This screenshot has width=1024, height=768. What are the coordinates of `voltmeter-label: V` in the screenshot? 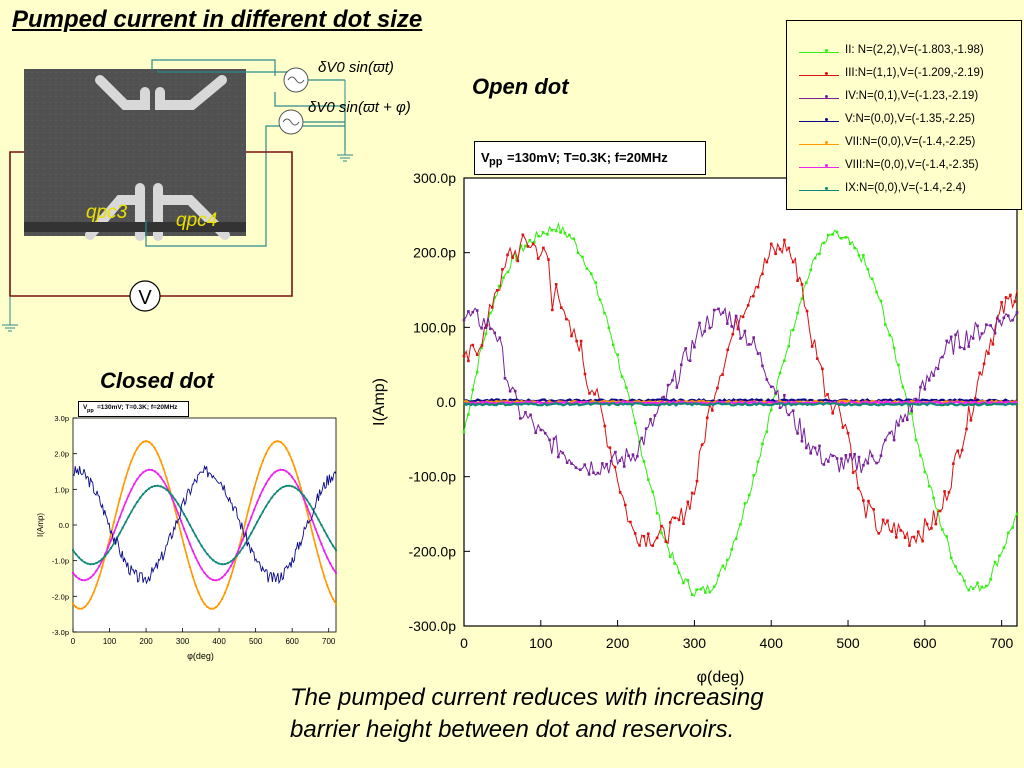 It's located at (145, 298).